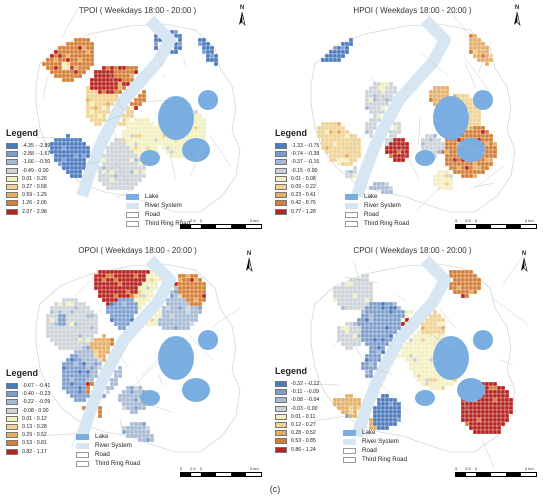 The height and width of the screenshot is (500, 550). I want to click on legend-class-row: 0.01 - 0.12, so click(28, 419).